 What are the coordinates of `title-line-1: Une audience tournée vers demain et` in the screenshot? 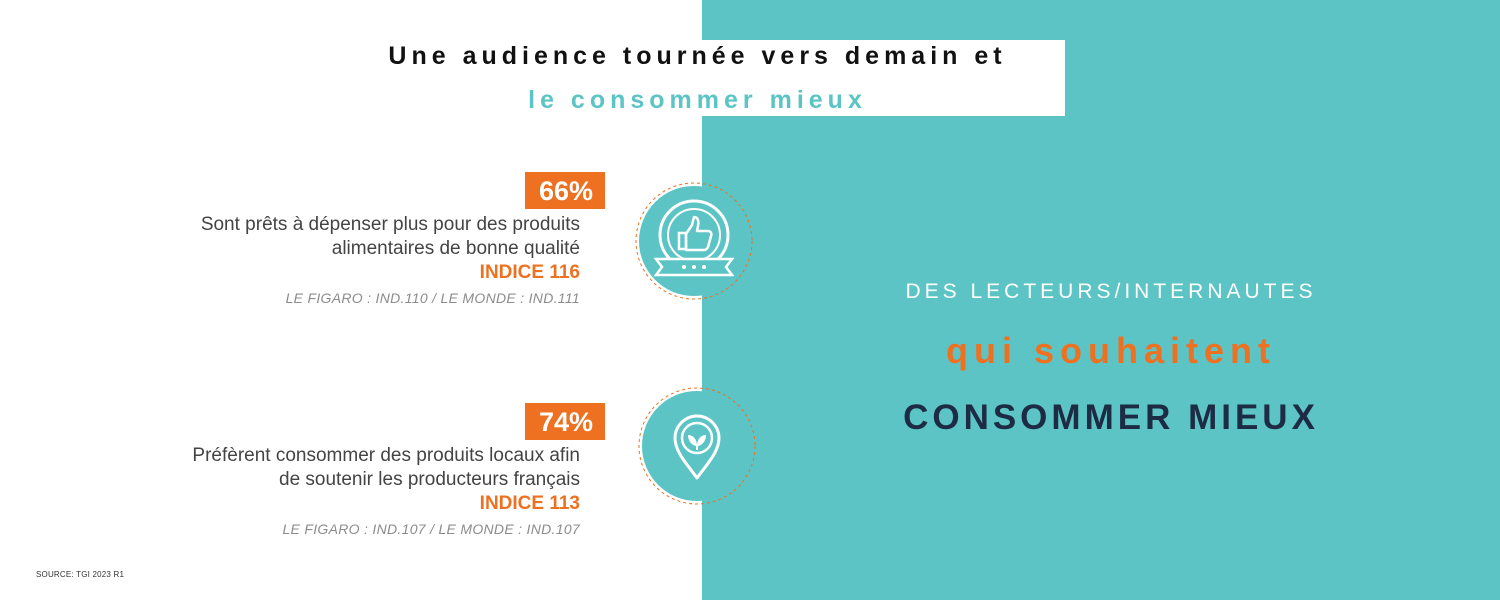 It's located at (697, 56).